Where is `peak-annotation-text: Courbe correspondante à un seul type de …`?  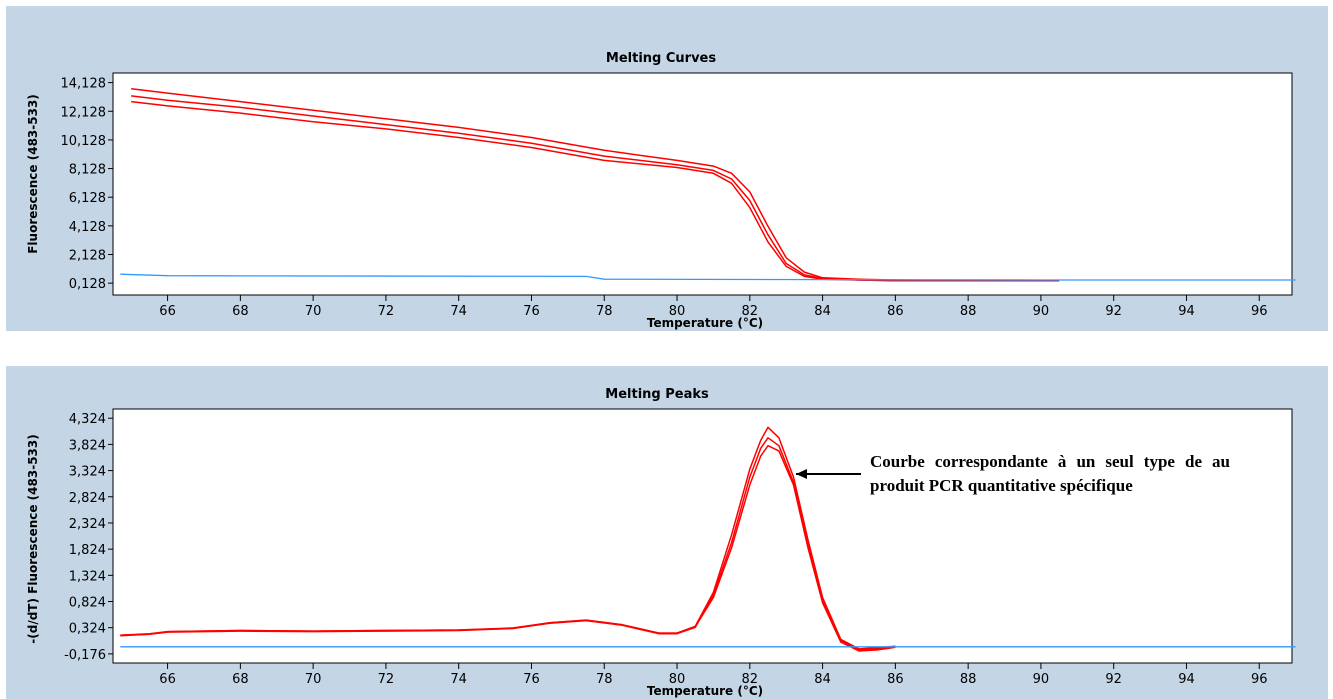
peak-annotation-text: Courbe correspondante à un seul type de … is located at coordinates (1050, 473).